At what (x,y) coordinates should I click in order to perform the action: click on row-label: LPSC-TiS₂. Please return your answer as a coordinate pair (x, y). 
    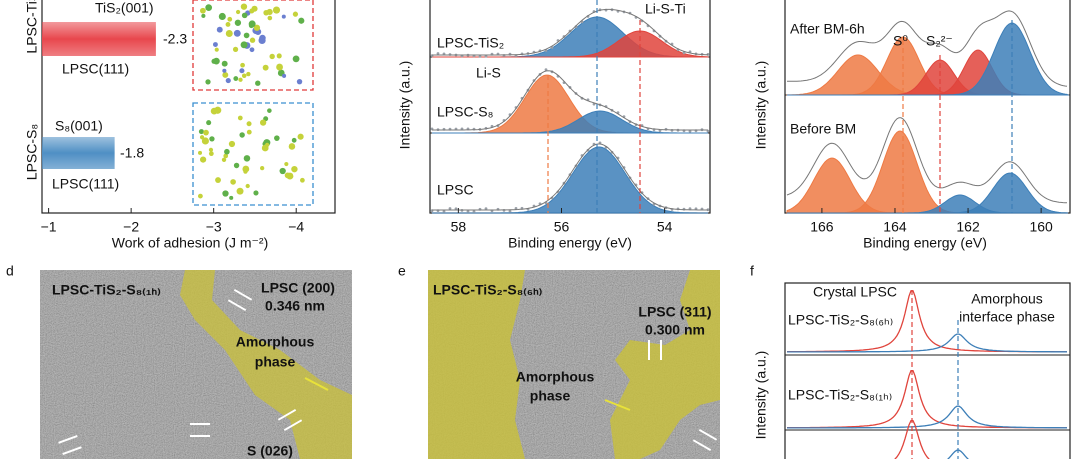
    Looking at the image, I should click on (32, 27).